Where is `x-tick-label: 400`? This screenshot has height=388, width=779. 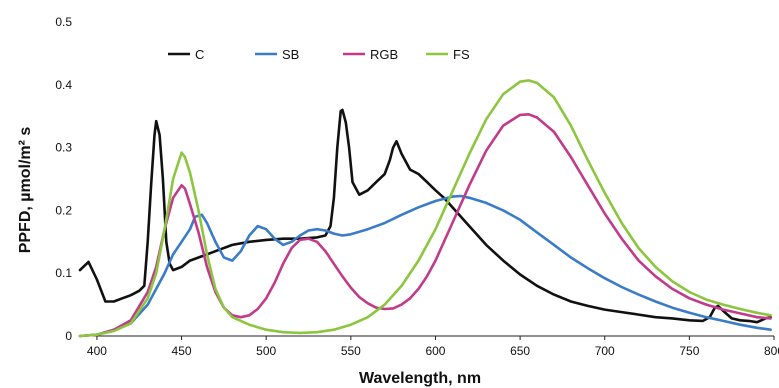 x-tick-label: 400 is located at coordinates (97, 351).